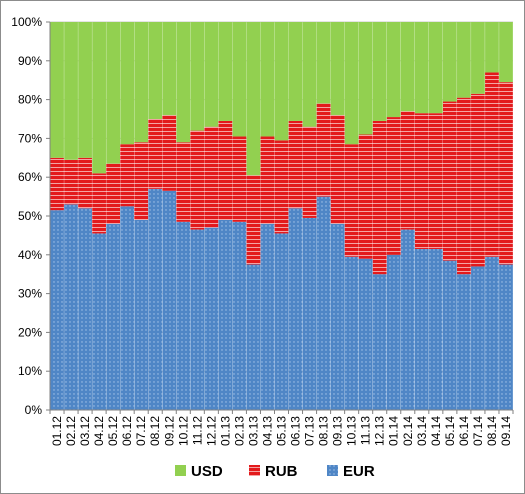 The height and width of the screenshot is (494, 525). Describe the element at coordinates (113, 193) in the screenshot. I see `bar-rub-05.12` at that location.